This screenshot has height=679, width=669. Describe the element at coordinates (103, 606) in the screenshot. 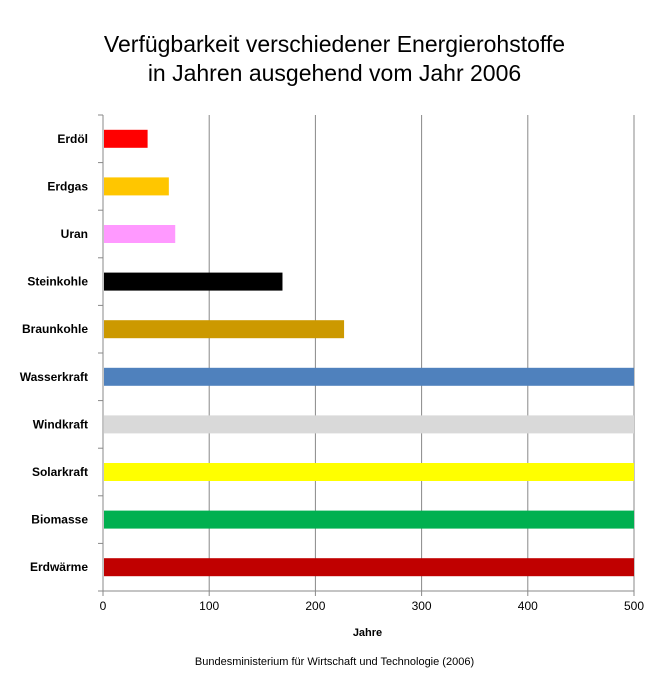

I see `x-tick-label: 0` at that location.